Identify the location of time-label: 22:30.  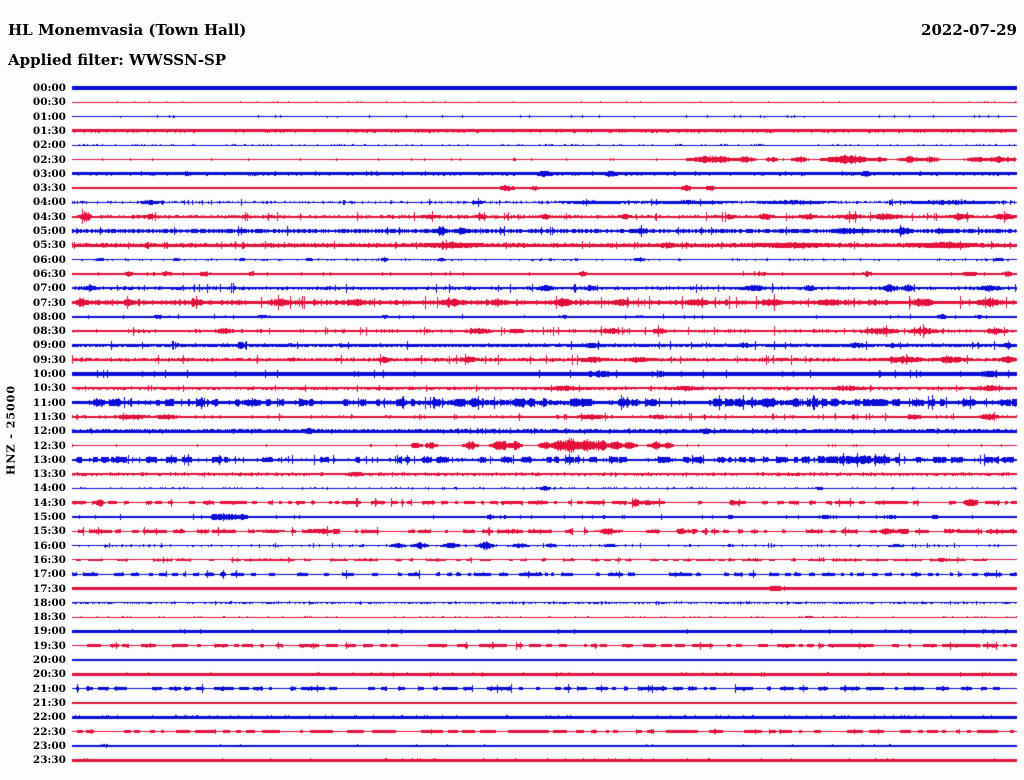
(49, 731).